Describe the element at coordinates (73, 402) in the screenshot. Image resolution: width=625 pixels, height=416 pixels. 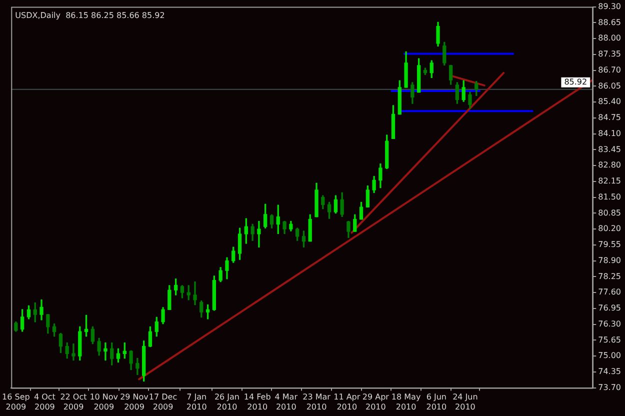
I see `x-tick-label: 22 Oct 2009` at that location.